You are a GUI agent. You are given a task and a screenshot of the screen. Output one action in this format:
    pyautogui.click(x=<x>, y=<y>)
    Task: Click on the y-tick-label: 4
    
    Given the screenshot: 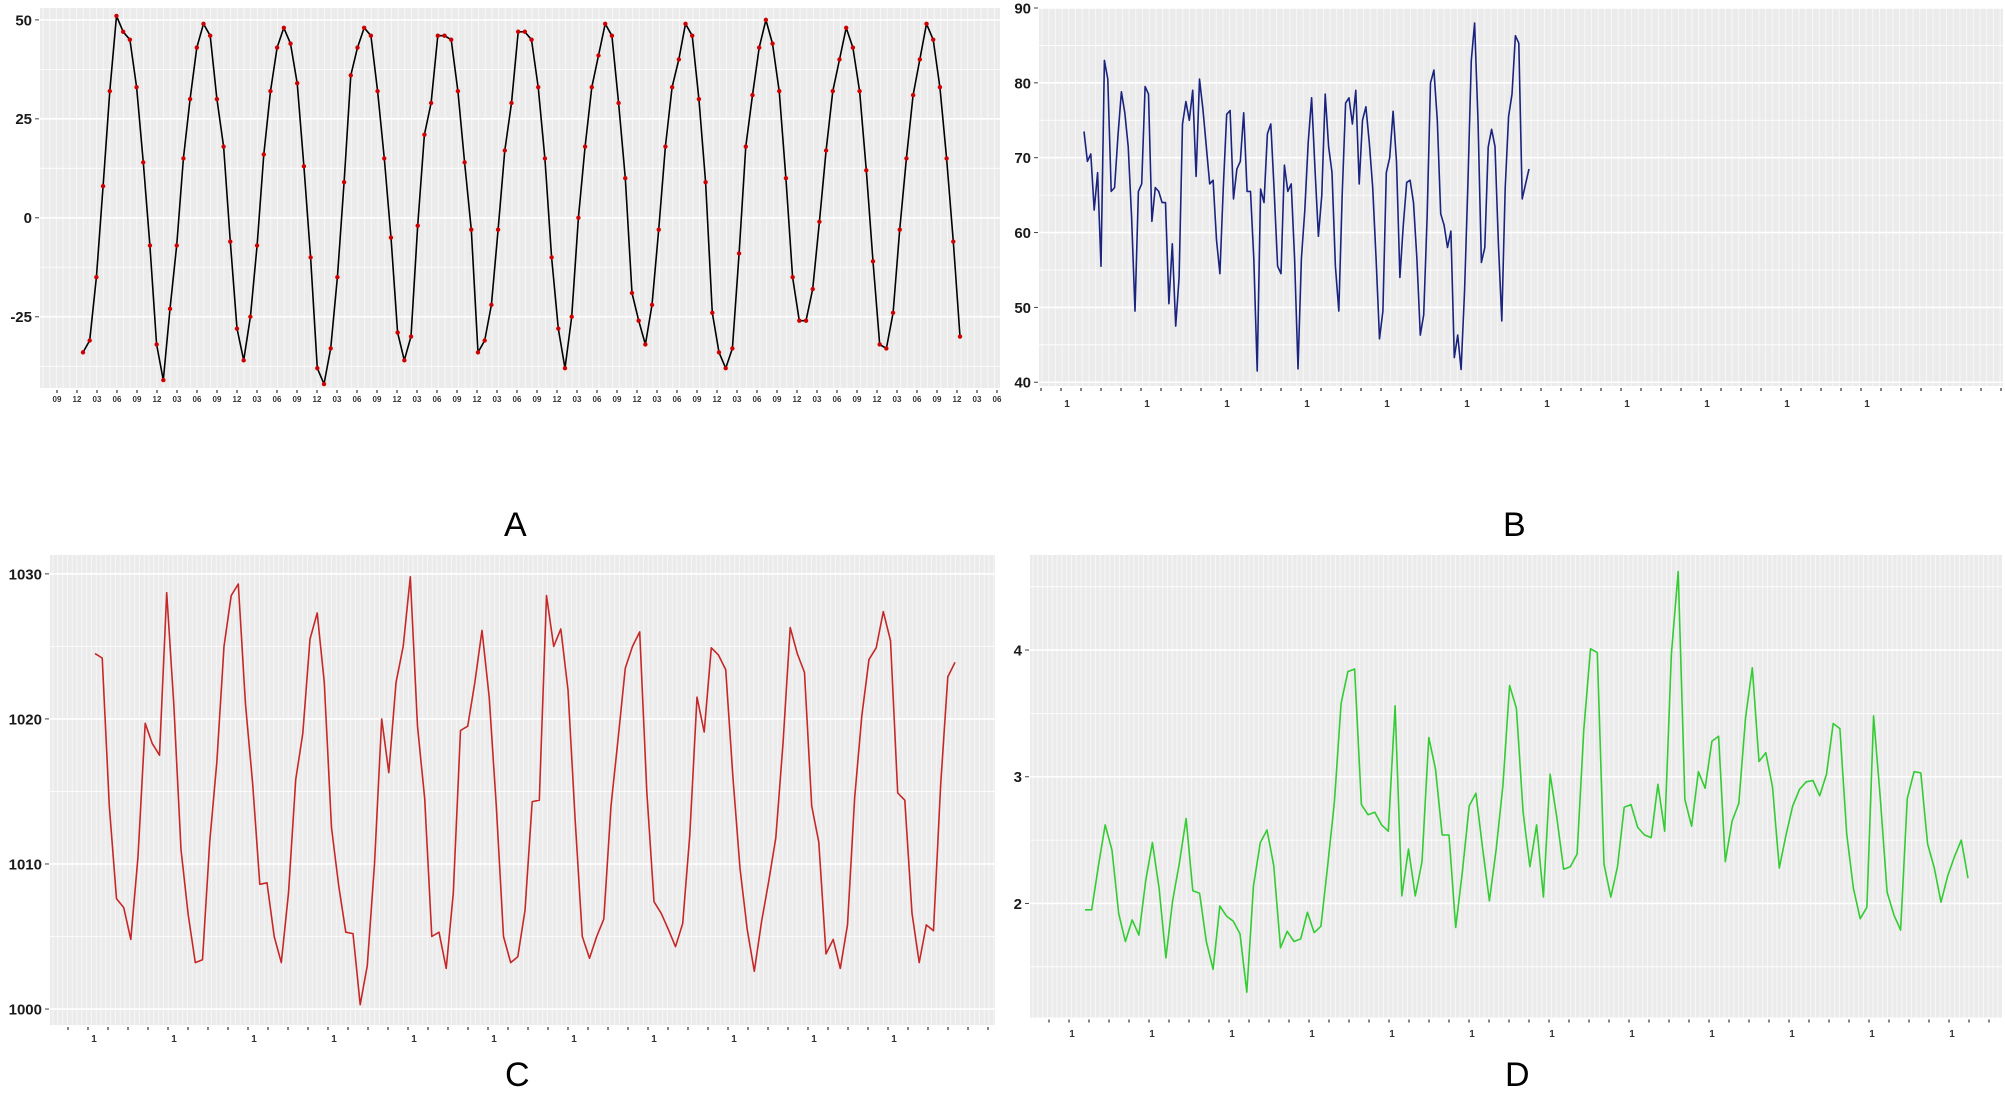 What is the action you would take?
    pyautogui.click(x=1018, y=650)
    